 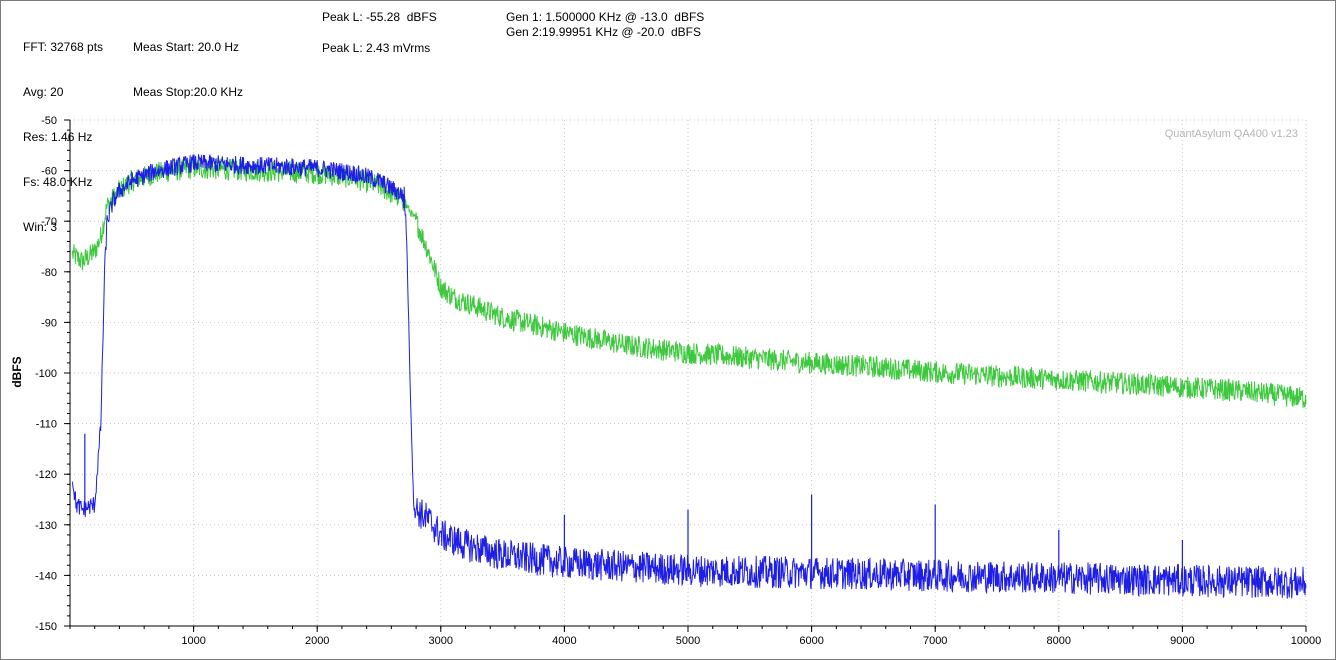 I want to click on y-tick-label: -140, so click(x=46, y=576).